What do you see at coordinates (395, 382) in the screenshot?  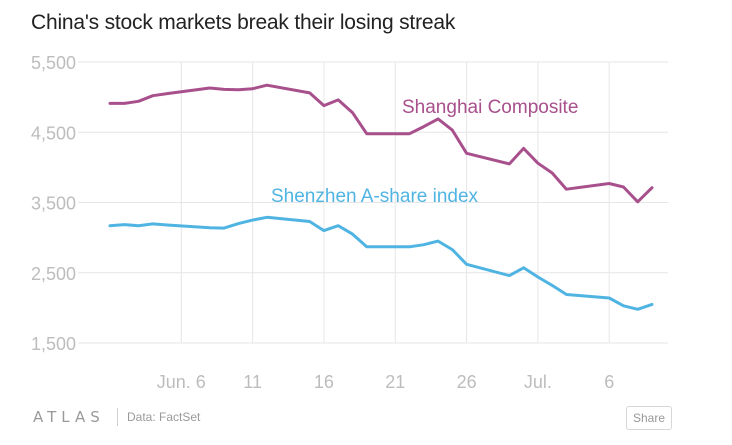 I see `x-tick-label: 21` at bounding box center [395, 382].